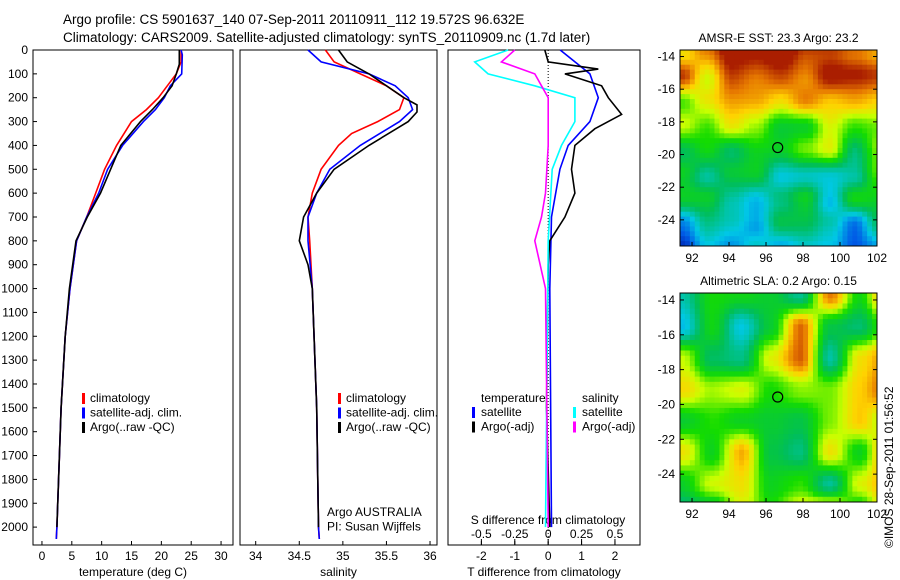  What do you see at coordinates (515, 534) in the screenshot?
I see `s-axis-tick-label: -0.25` at bounding box center [515, 534].